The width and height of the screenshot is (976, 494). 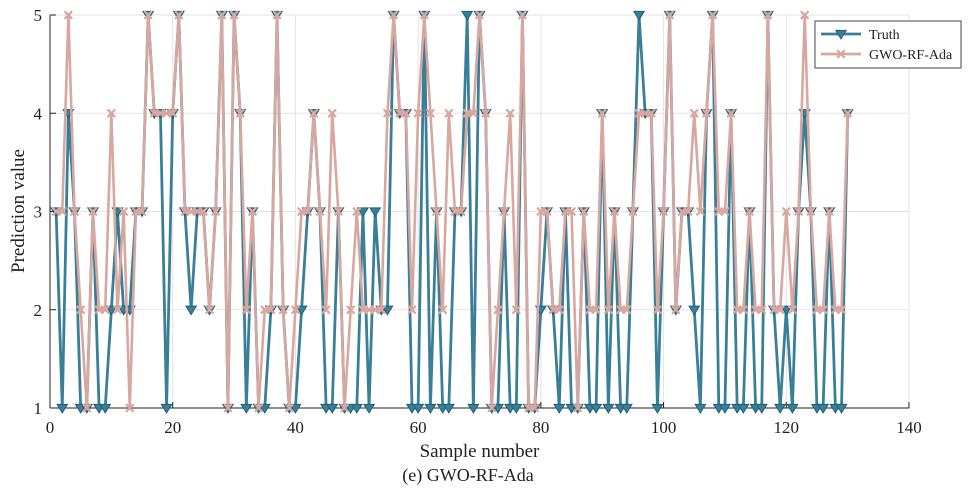 What do you see at coordinates (911, 55) in the screenshot?
I see `legend-label: GWO-RF-Ada` at bounding box center [911, 55].